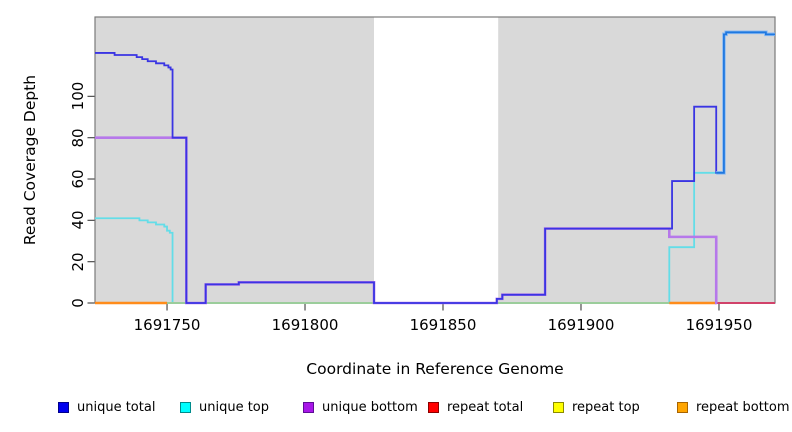  I want to click on y-axis-title: Read Coverage Depth, so click(30, 160).